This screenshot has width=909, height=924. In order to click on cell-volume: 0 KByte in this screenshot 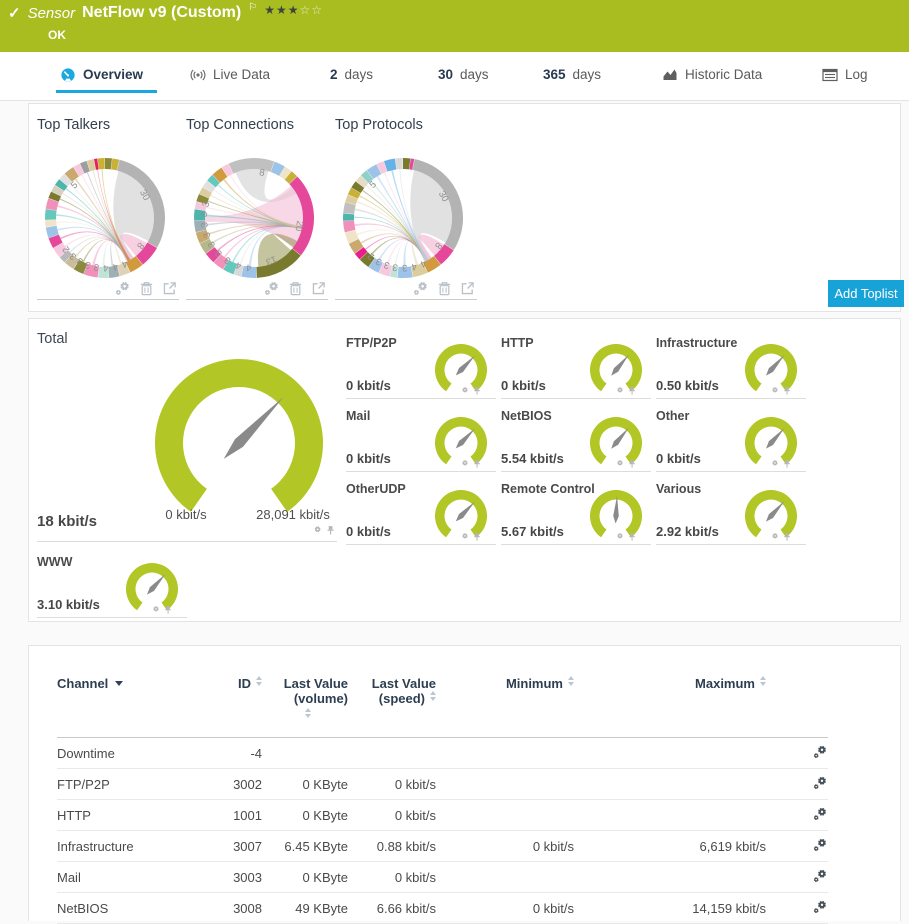, I will do `click(325, 877)`.